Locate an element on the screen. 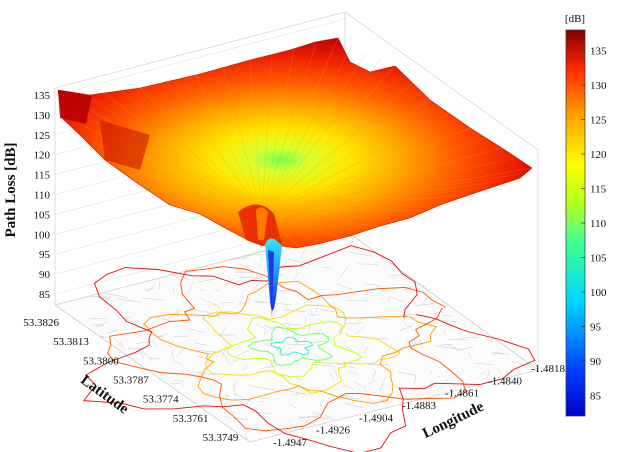 The image size is (623, 452). latitude-tick-label: 53.3826 is located at coordinates (41, 323).